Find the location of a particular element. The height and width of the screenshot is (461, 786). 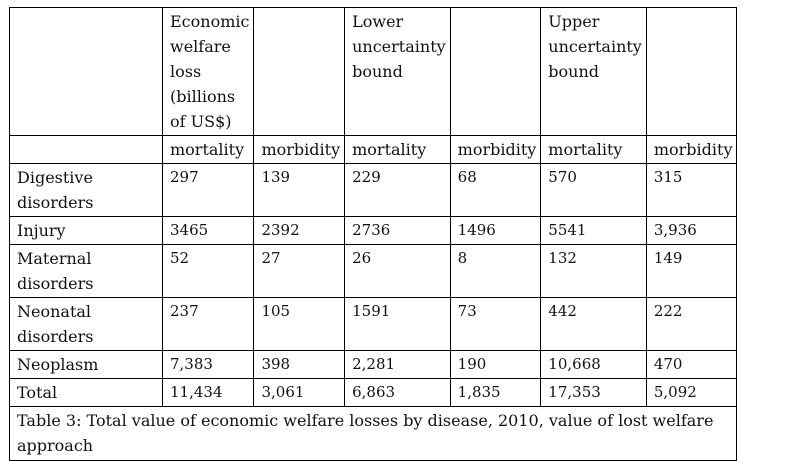

table-cell: 68 is located at coordinates (495, 190).